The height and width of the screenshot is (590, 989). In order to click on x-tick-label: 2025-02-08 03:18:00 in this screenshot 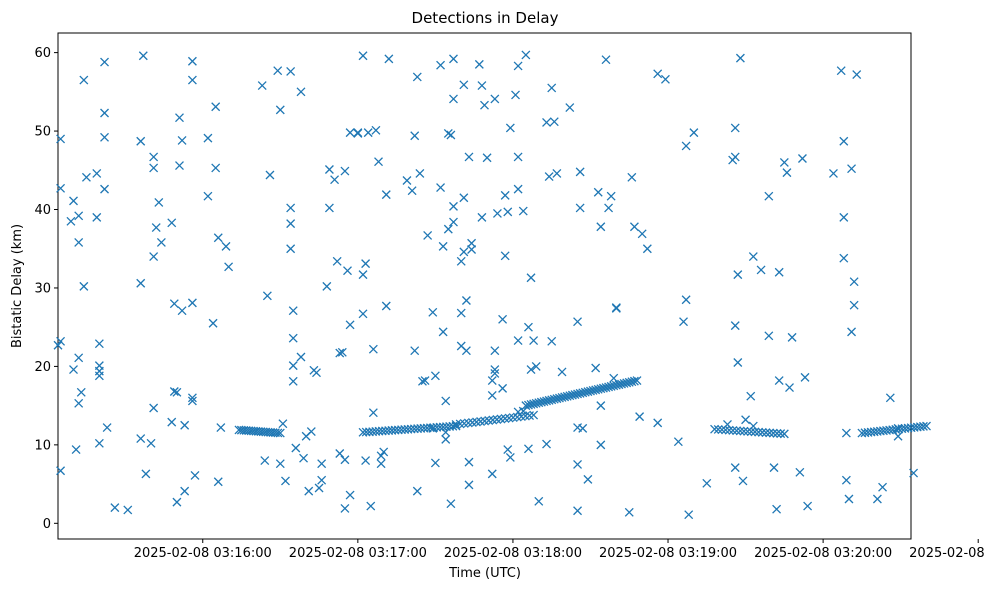, I will do `click(513, 553)`.